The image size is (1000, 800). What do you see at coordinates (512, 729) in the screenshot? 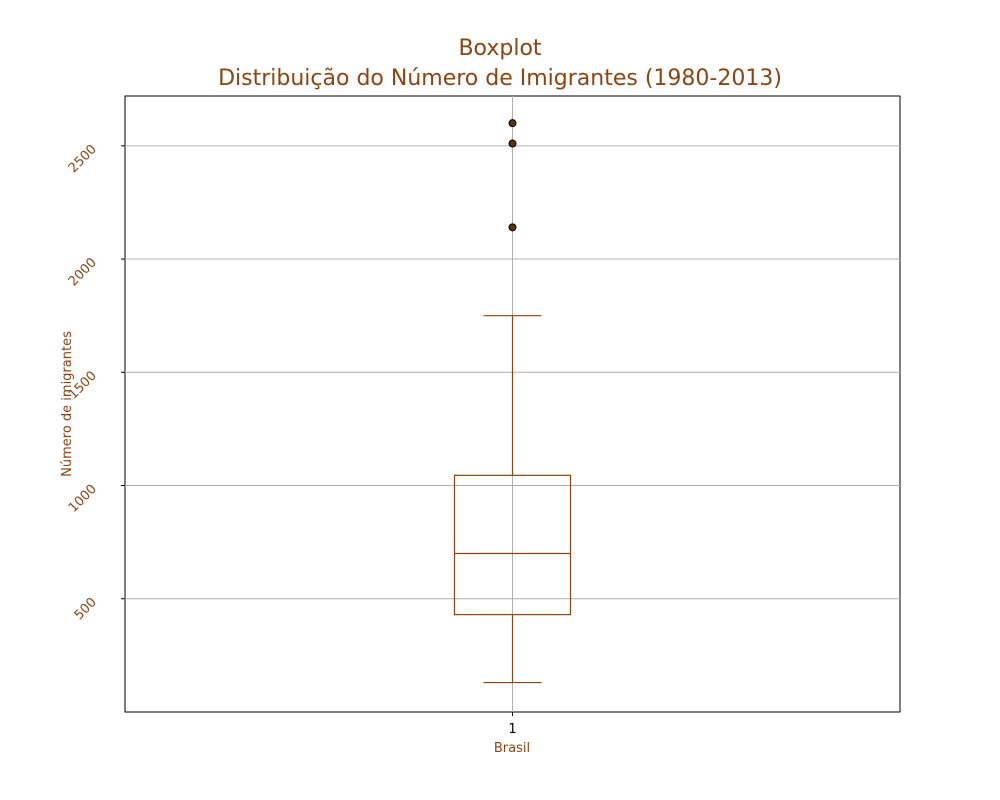
I see `x-tick-label: 1` at bounding box center [512, 729].